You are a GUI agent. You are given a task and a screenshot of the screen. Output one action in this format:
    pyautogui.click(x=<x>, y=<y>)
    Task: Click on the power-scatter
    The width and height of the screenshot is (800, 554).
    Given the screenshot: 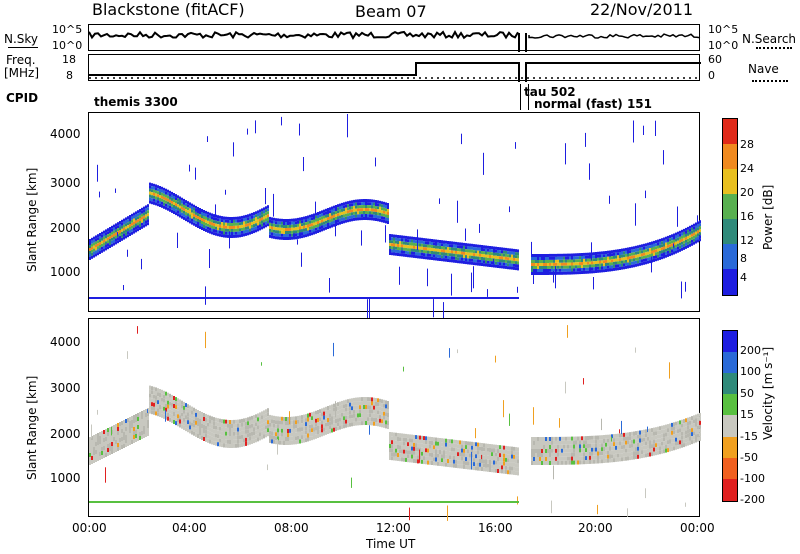 What is the action you would take?
    pyautogui.click(x=399, y=275)
    